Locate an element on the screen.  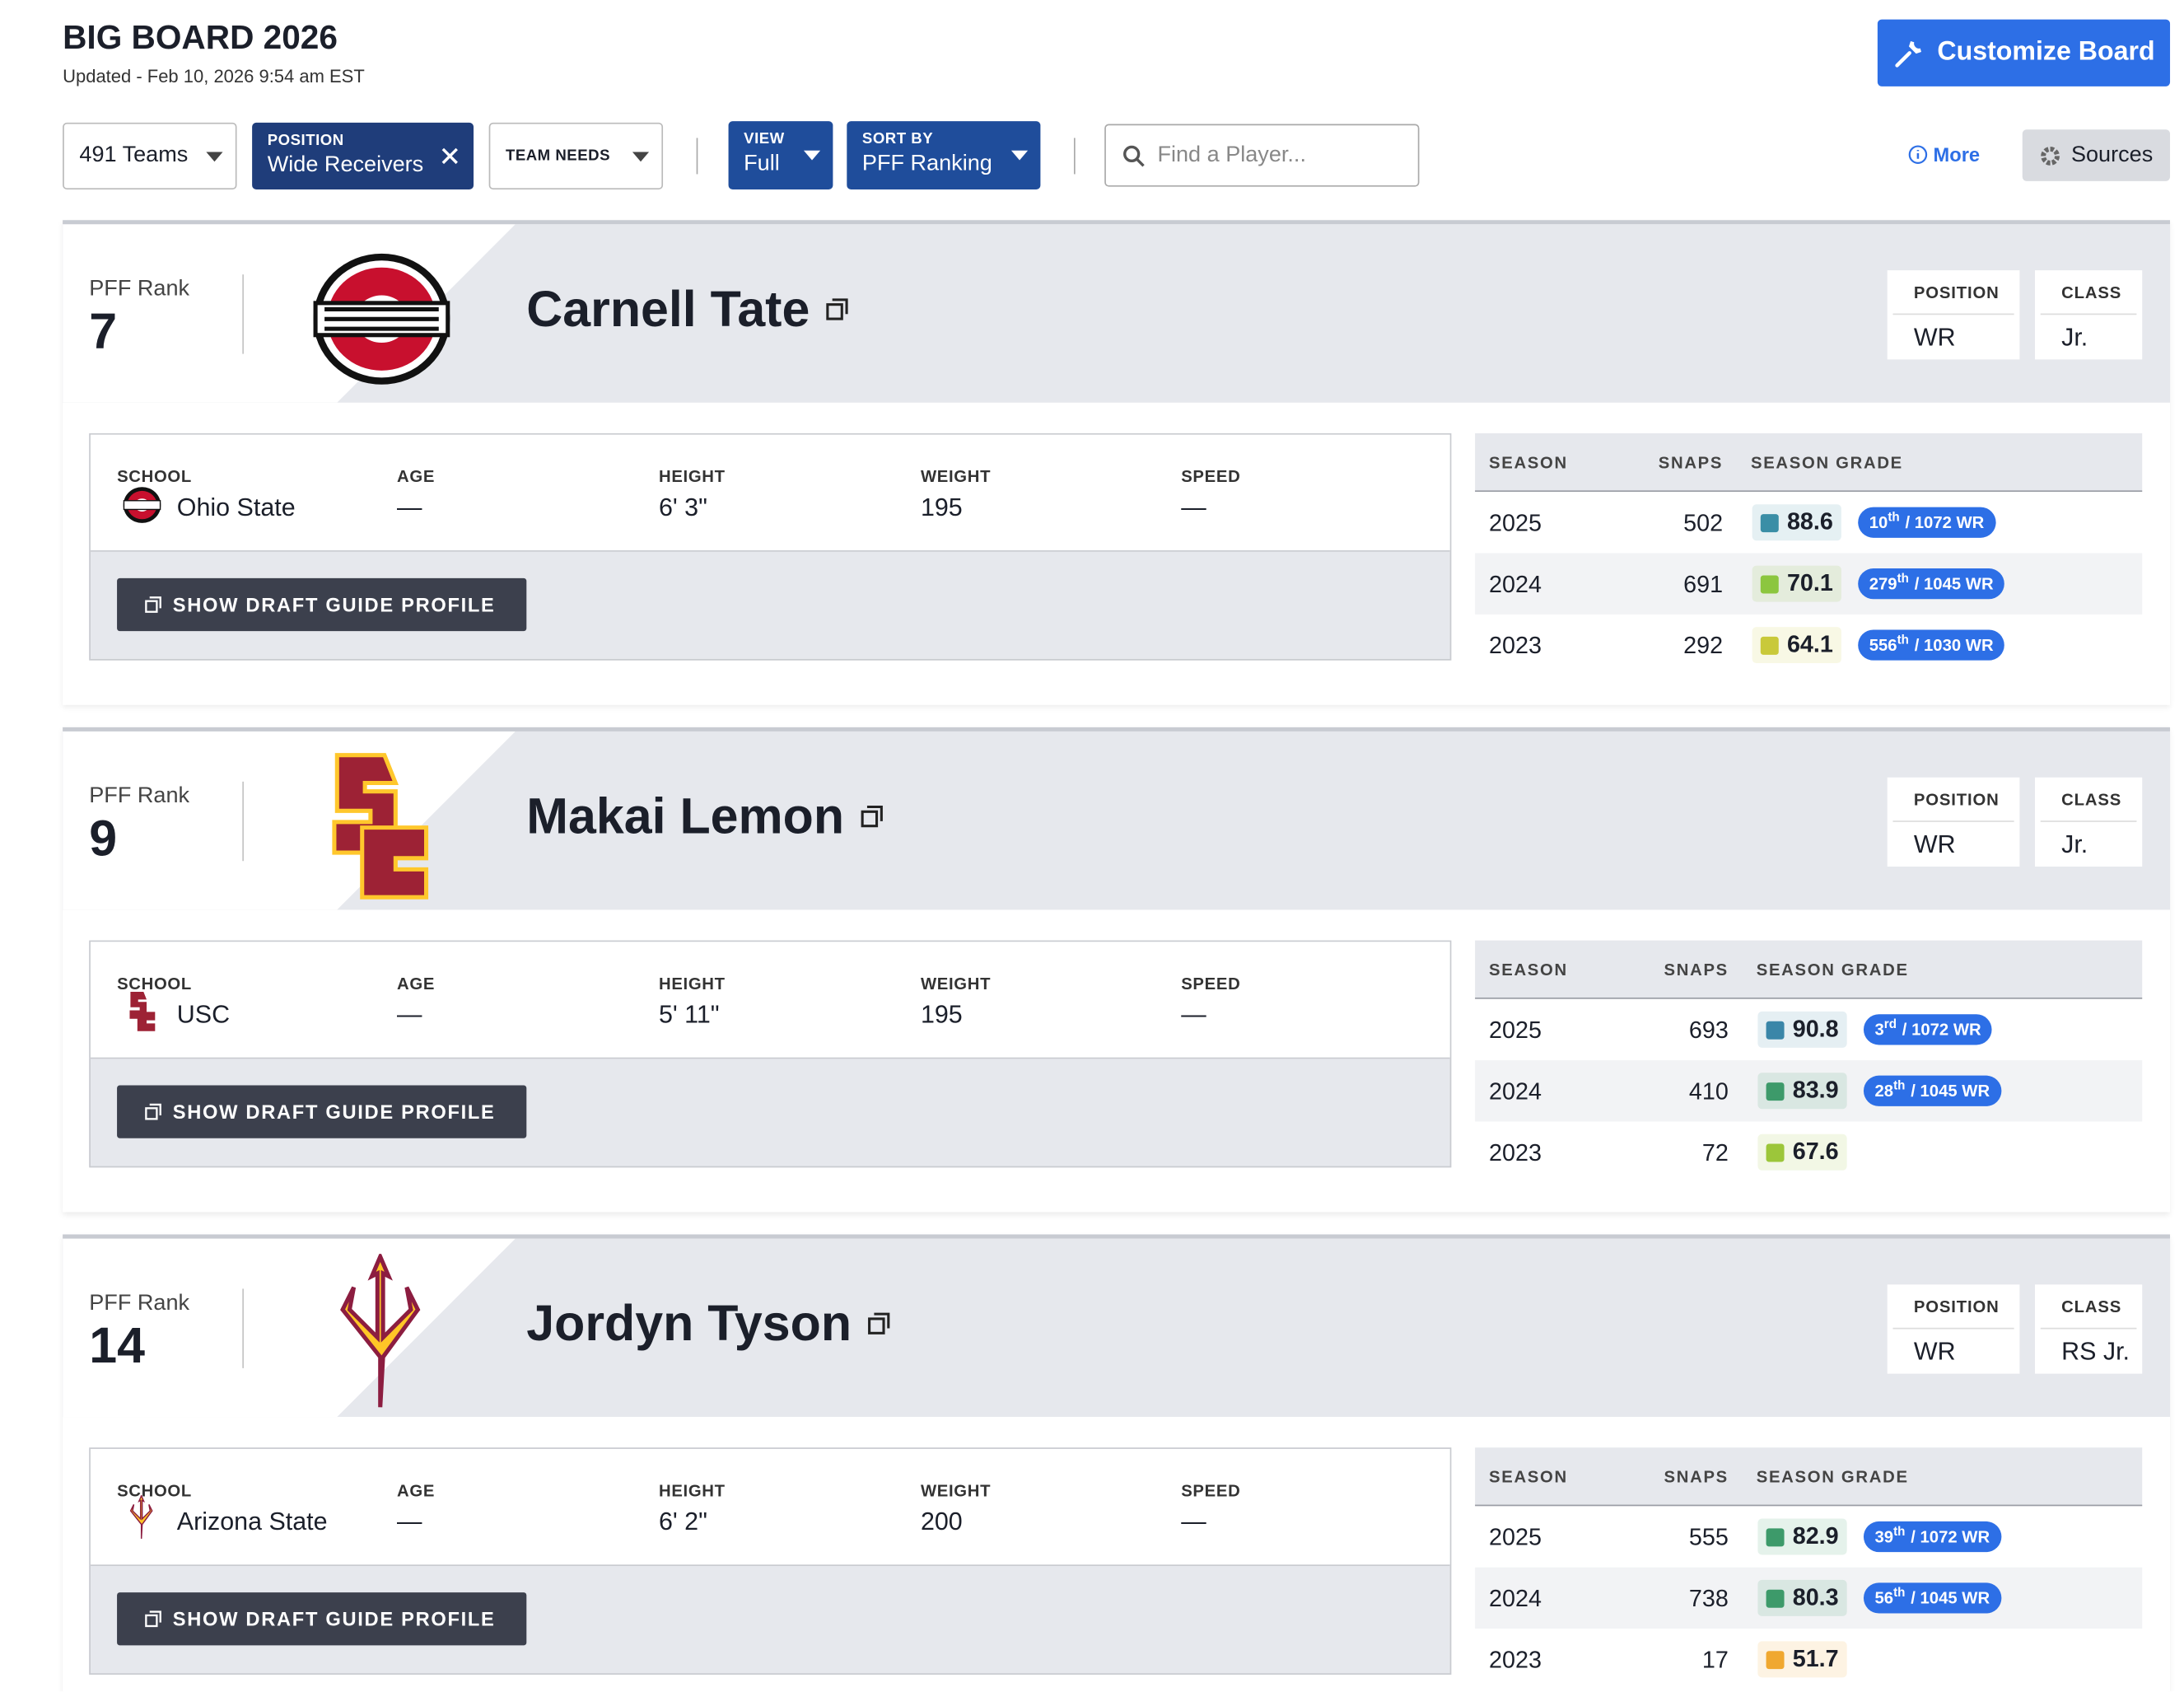
speed-label: SPEED is located at coordinates (1211, 1490).